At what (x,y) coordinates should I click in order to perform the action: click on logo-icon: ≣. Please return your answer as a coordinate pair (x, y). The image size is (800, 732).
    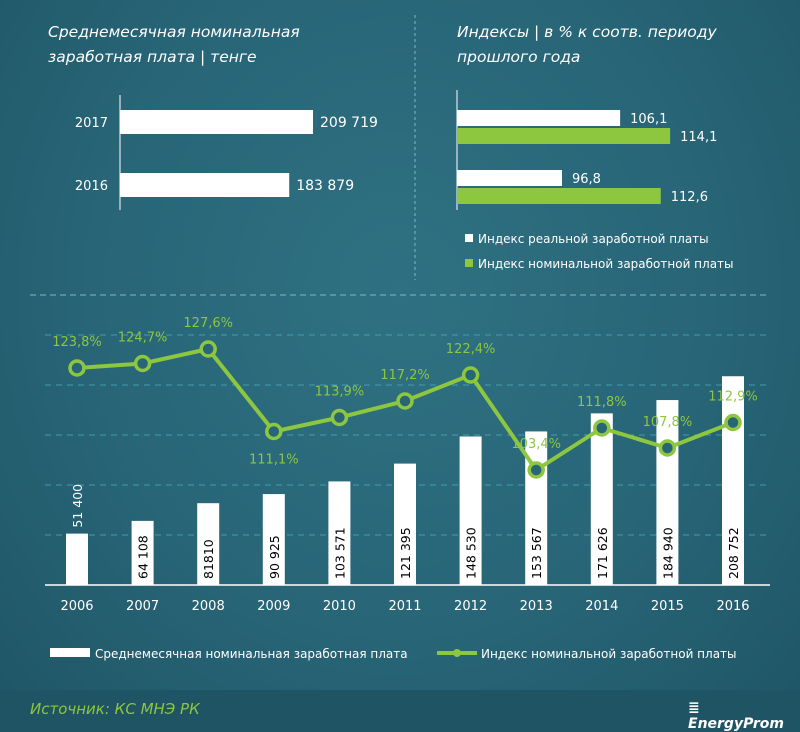
    Looking at the image, I should click on (694, 708).